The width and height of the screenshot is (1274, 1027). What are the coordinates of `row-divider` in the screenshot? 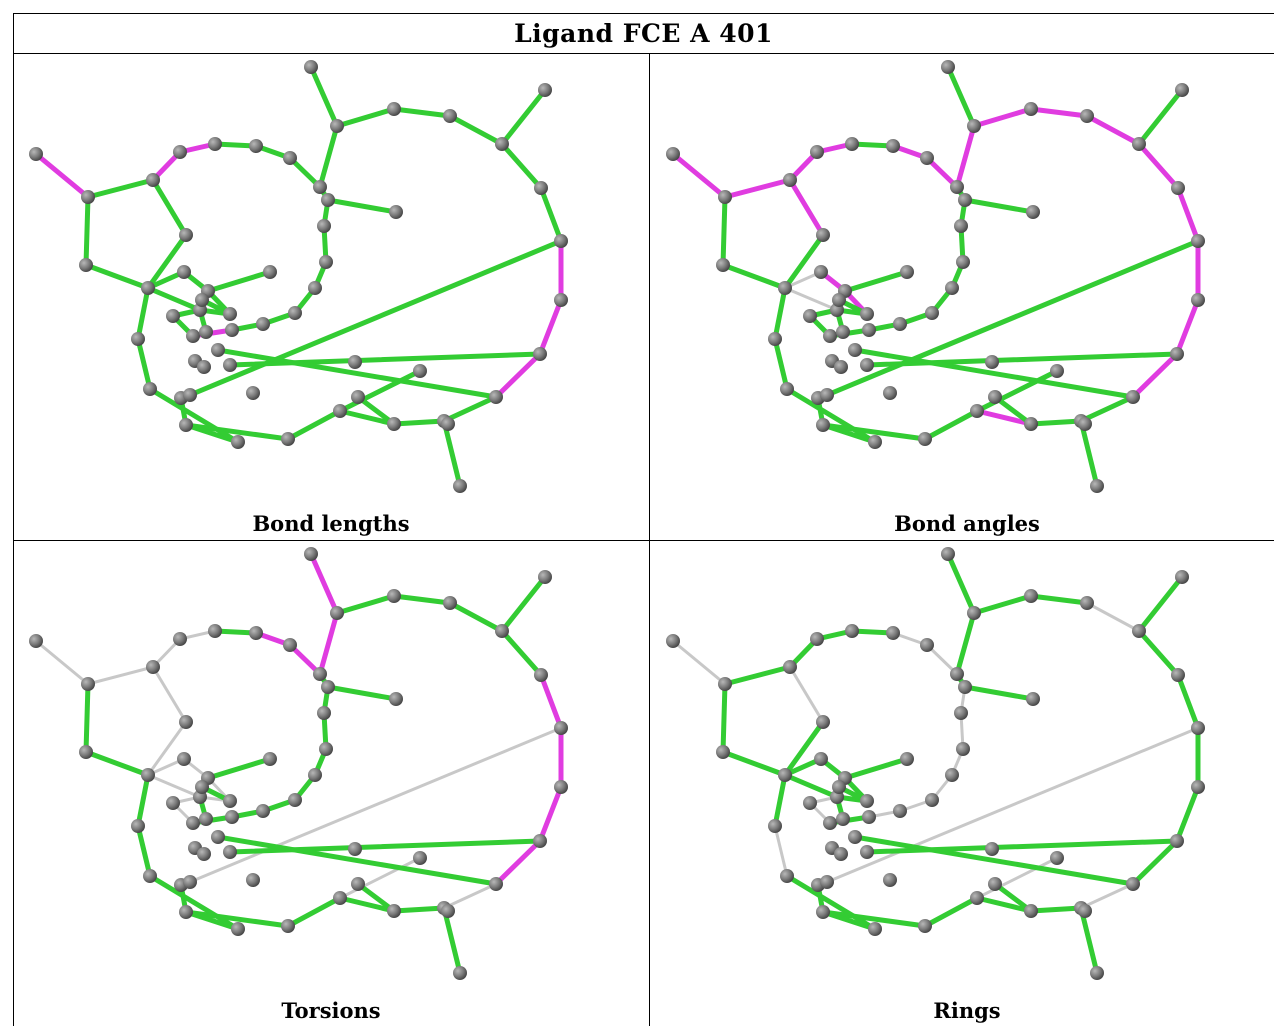 It's located at (643, 540).